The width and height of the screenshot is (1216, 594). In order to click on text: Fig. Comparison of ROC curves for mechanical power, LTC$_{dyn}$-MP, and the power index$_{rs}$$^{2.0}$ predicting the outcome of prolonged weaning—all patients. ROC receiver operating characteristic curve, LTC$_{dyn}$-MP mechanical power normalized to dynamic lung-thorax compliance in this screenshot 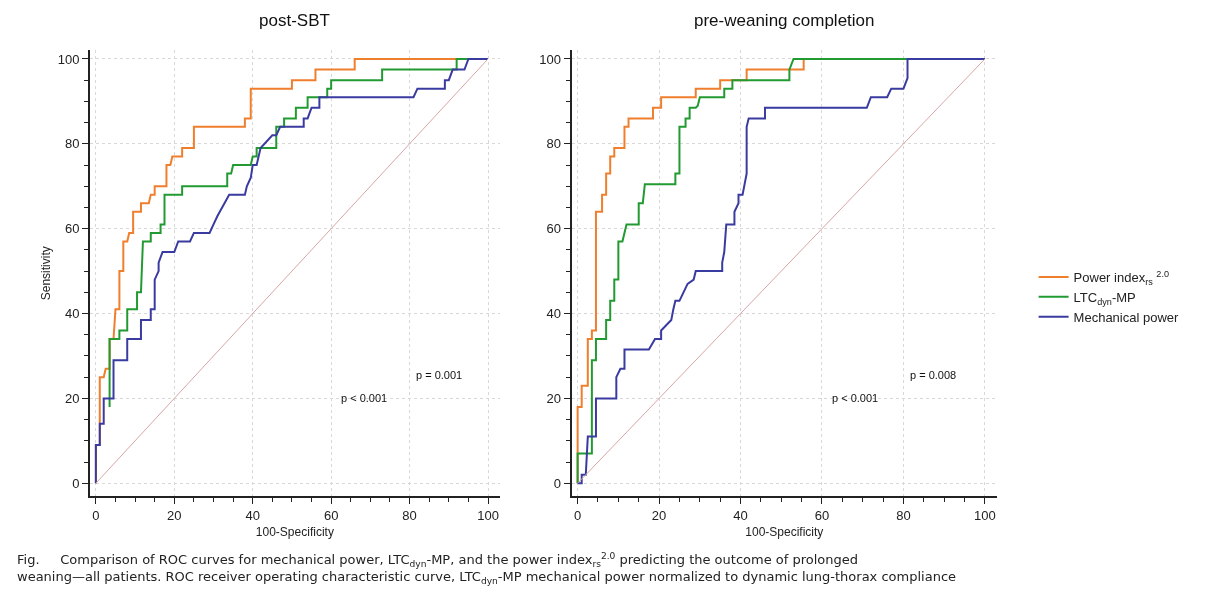, I will do `click(487, 569)`.